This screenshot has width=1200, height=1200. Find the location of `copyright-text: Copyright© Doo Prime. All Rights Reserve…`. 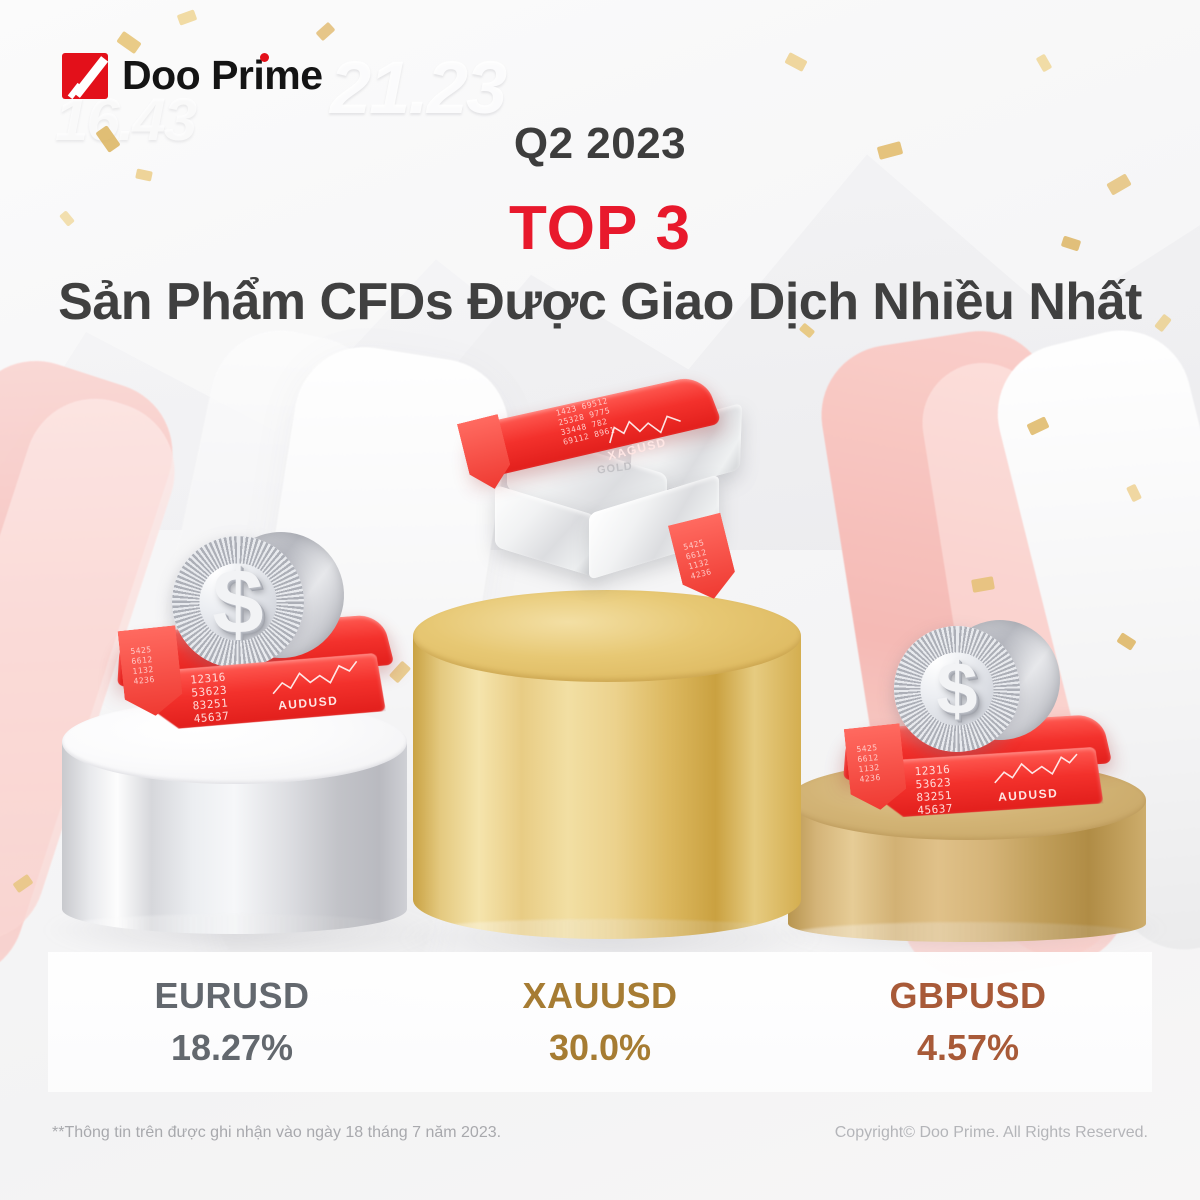

copyright-text: Copyright© Doo Prime. All Rights Reserve… is located at coordinates (991, 1132).